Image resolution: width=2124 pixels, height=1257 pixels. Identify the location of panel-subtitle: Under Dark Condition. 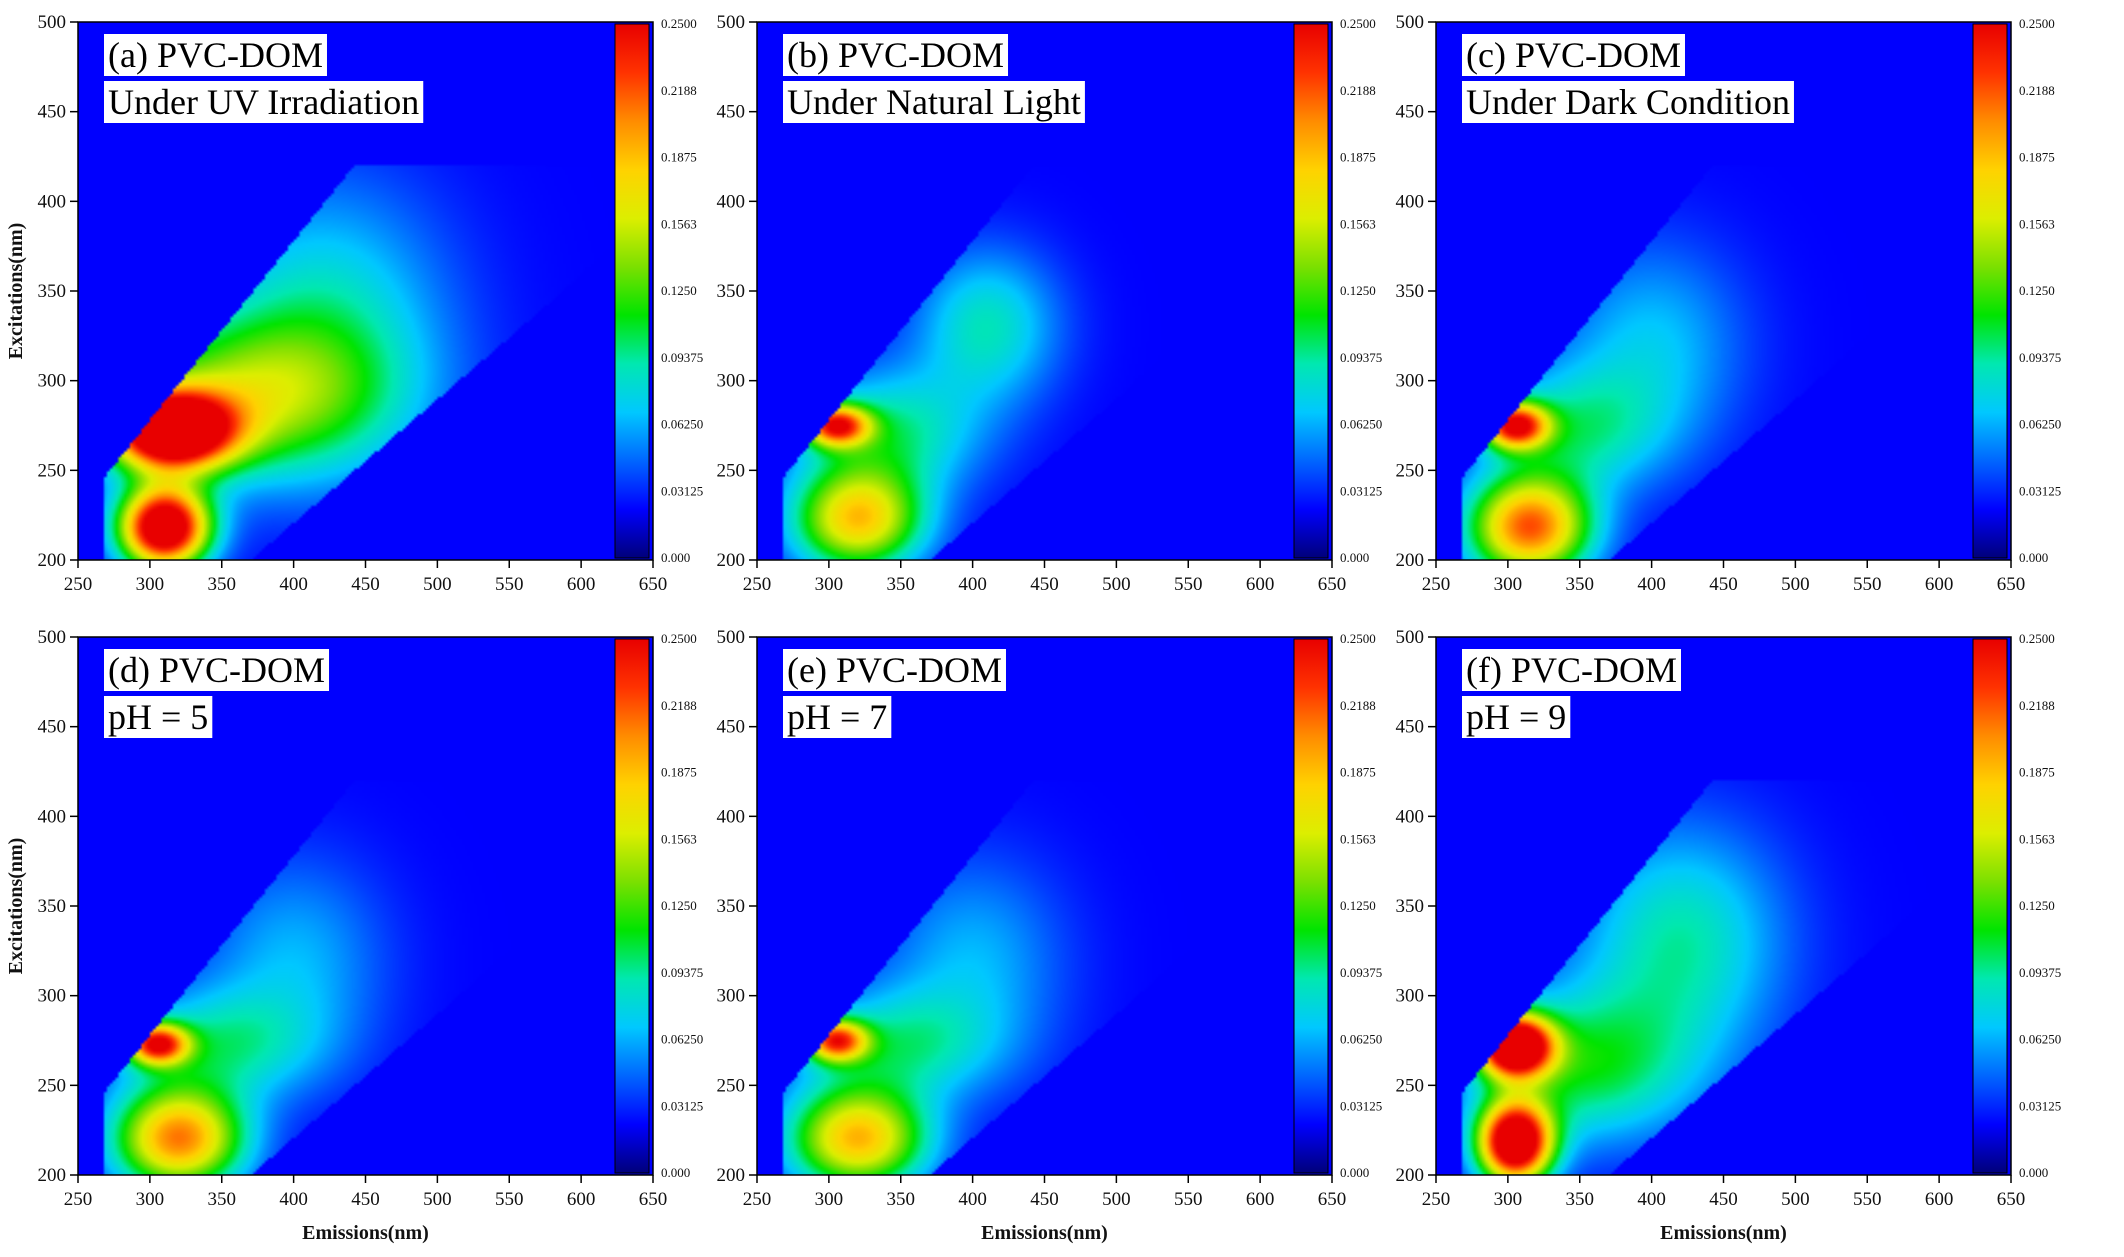
(1628, 102).